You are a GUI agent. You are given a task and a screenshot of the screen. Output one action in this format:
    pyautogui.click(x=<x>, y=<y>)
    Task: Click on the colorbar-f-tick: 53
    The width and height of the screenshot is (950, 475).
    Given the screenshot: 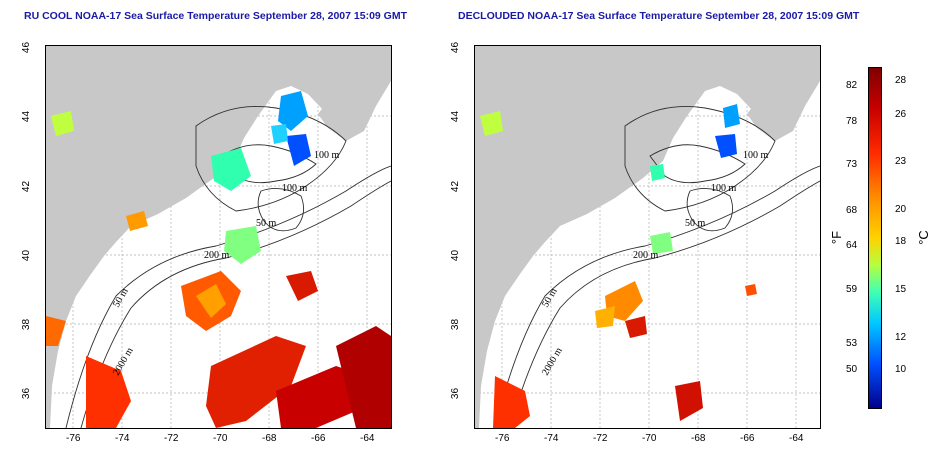 What is the action you would take?
    pyautogui.click(x=852, y=343)
    